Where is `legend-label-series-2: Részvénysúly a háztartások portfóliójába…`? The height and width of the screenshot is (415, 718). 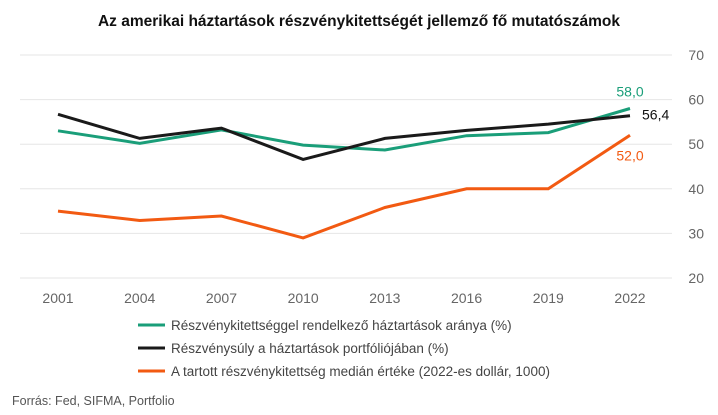
legend-label-series-2: Részvénysúly a háztartások portfóliójába… is located at coordinates (310, 348).